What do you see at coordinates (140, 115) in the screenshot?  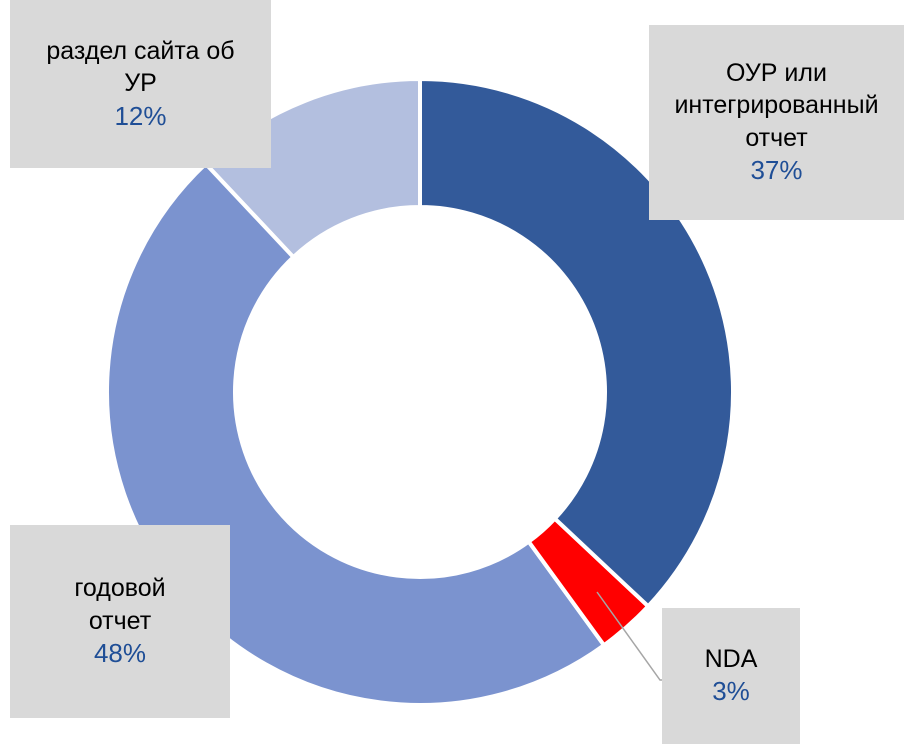 I see `value-label: 12%` at bounding box center [140, 115].